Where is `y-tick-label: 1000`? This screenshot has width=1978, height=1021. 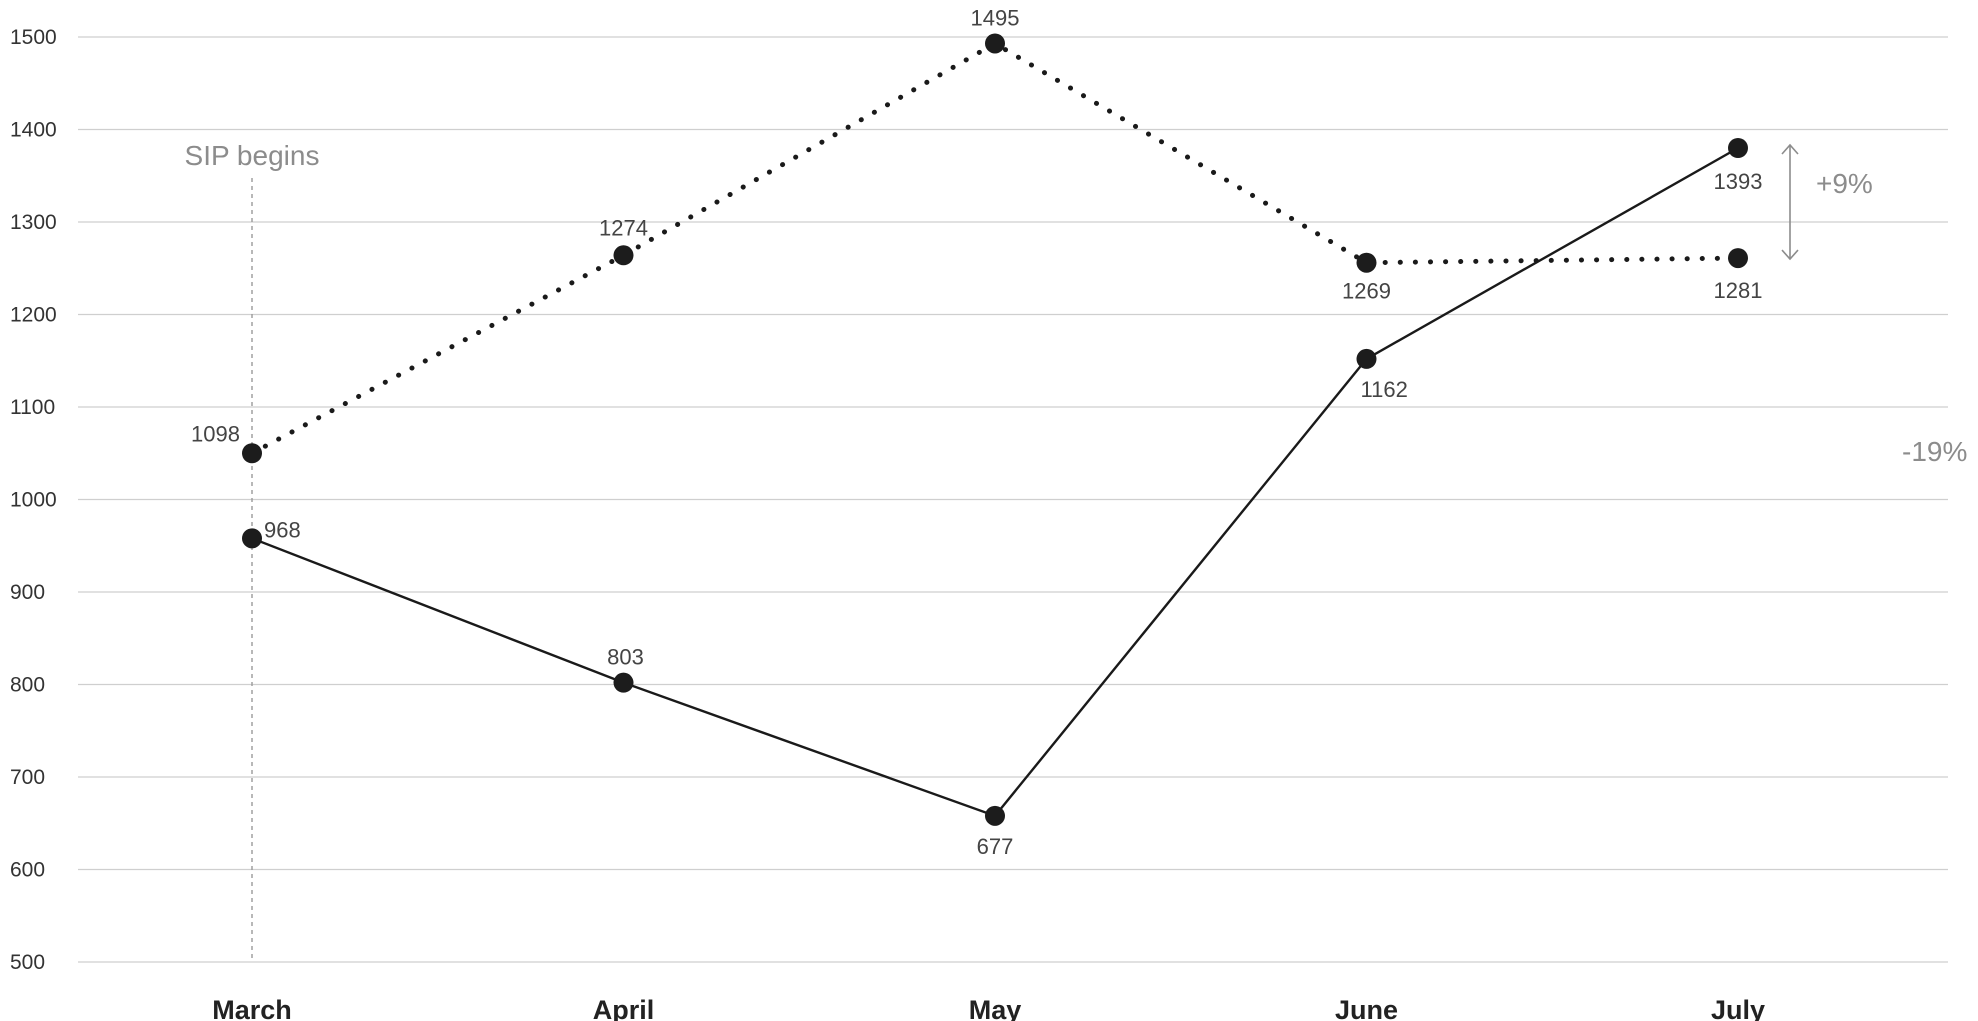 y-tick-label: 1000 is located at coordinates (33, 500).